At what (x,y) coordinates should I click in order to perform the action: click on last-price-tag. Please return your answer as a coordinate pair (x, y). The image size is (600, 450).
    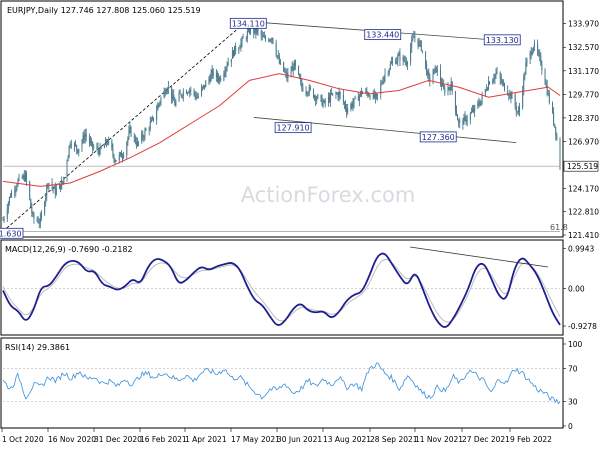
    Looking at the image, I should click on (581, 166).